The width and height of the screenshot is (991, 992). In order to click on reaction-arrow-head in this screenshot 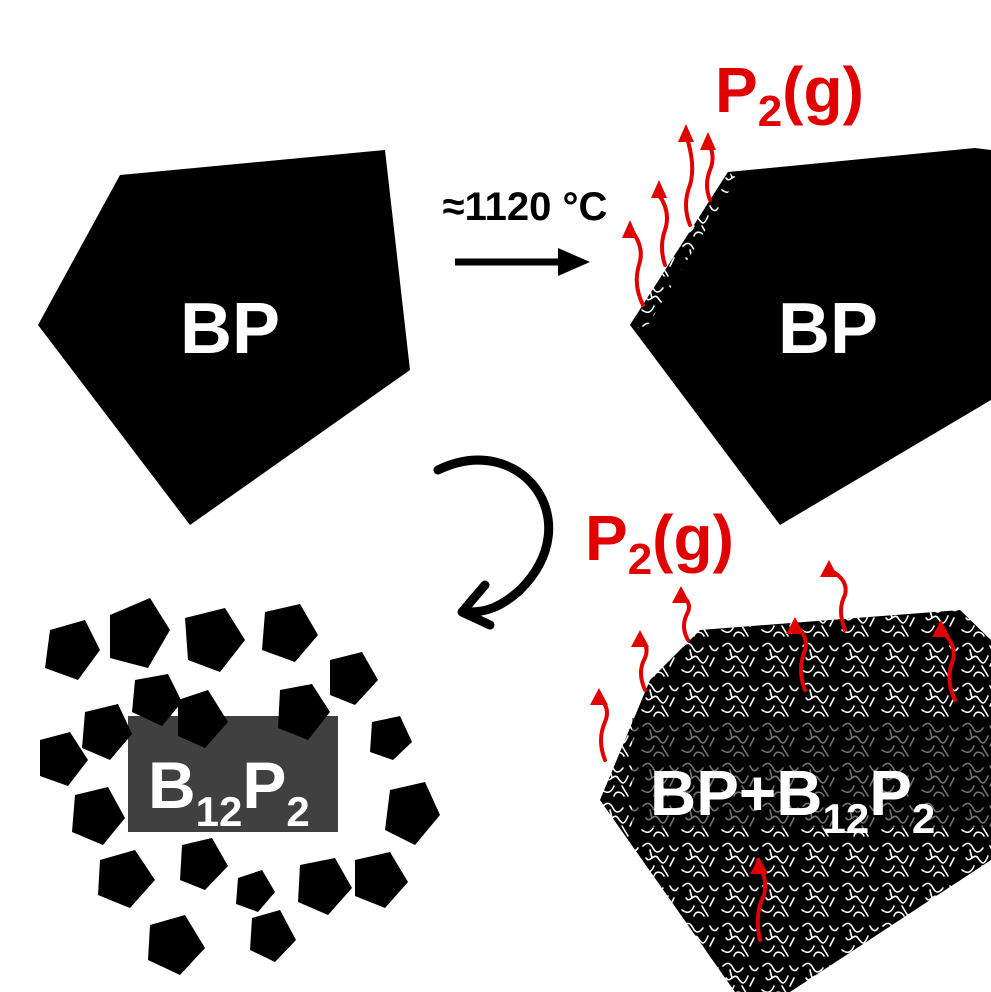, I will do `click(574, 262)`.